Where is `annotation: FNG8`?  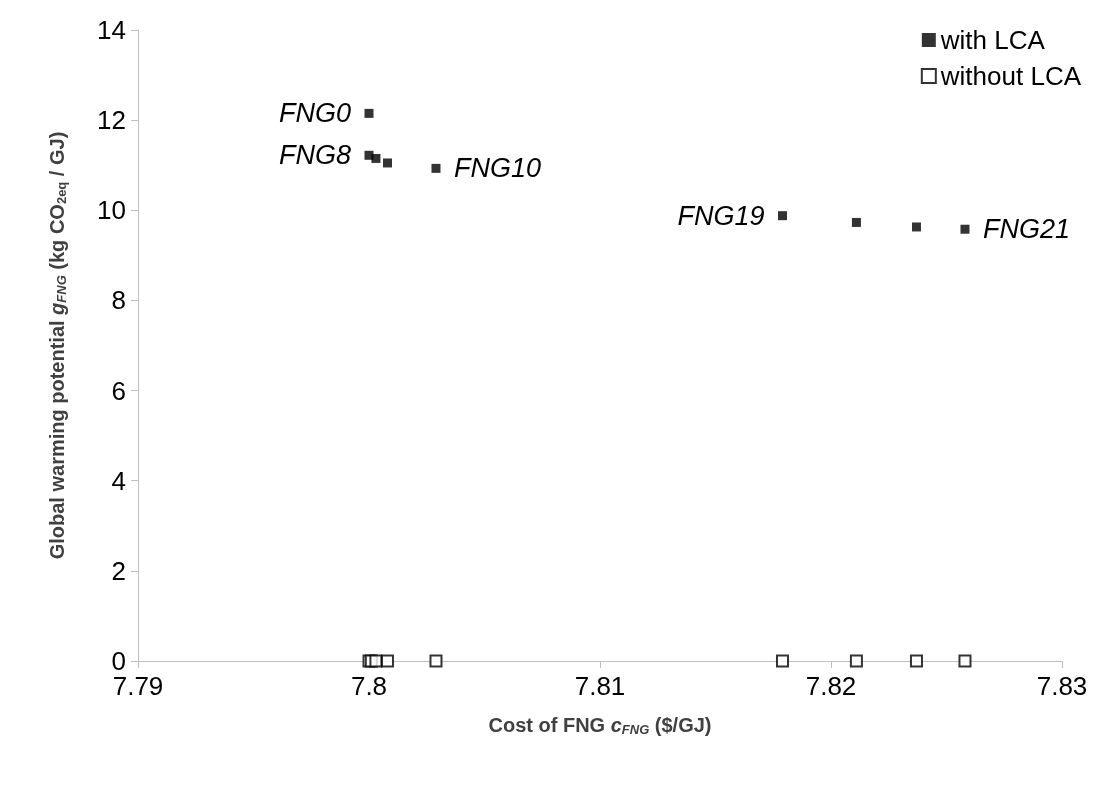
annotation: FNG8 is located at coordinates (314, 155).